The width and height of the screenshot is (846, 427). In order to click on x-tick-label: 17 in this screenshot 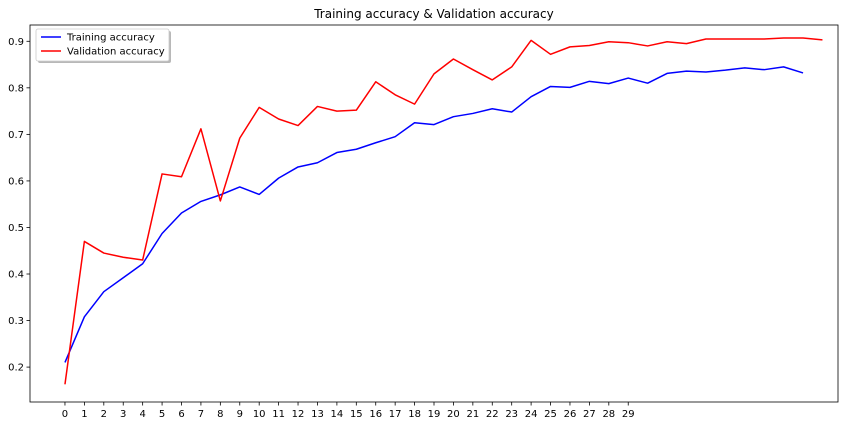, I will do `click(395, 414)`.